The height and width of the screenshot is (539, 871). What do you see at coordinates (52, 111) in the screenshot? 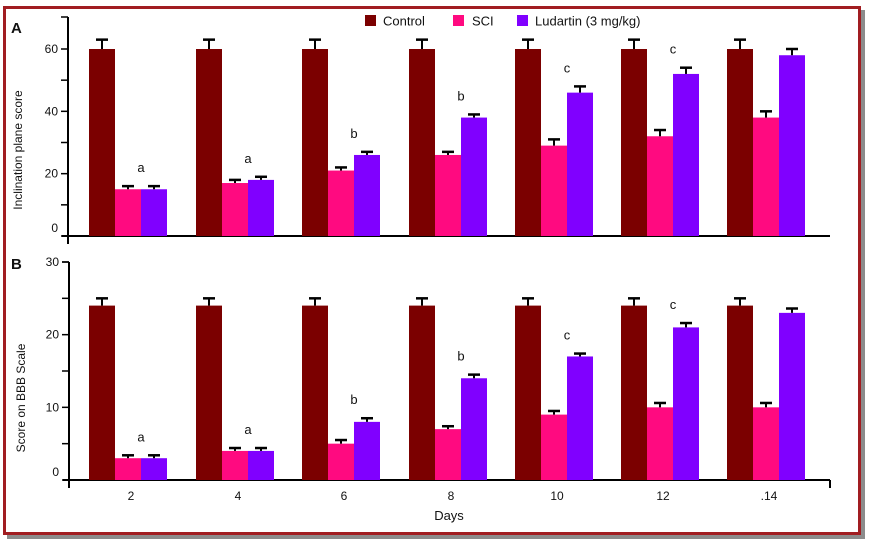
I see `y-tick-label: 40` at bounding box center [52, 111].